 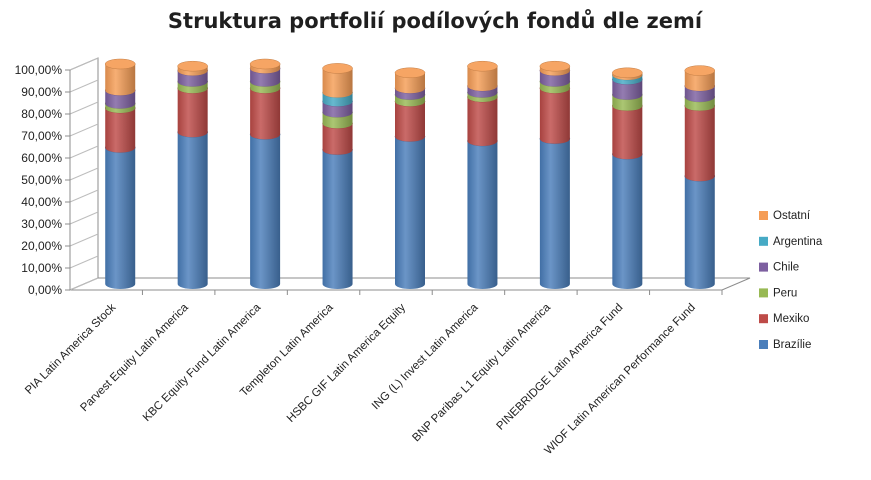 I want to click on y-tick-label: 100,00%, so click(x=39, y=70).